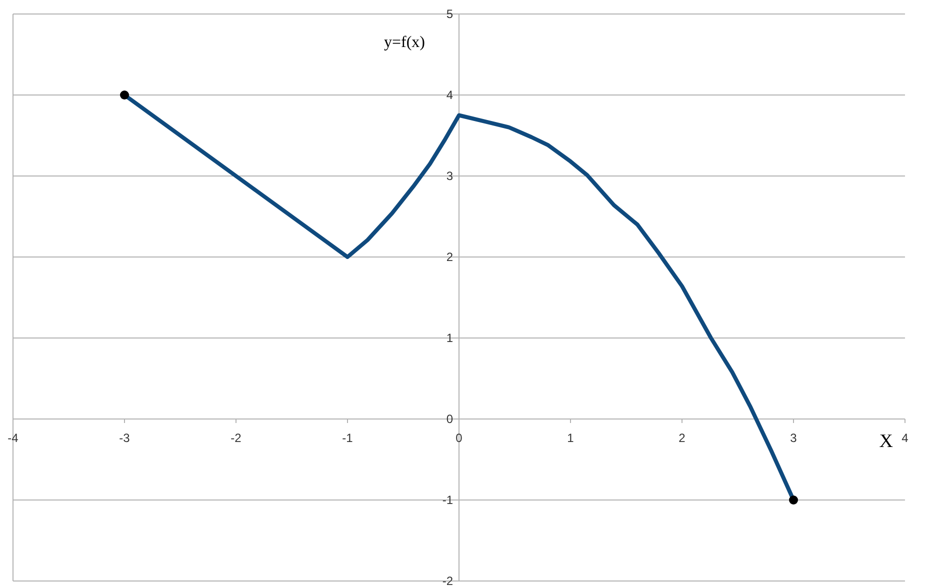  What do you see at coordinates (124, 438) in the screenshot?
I see `x-tick-label: -3` at bounding box center [124, 438].